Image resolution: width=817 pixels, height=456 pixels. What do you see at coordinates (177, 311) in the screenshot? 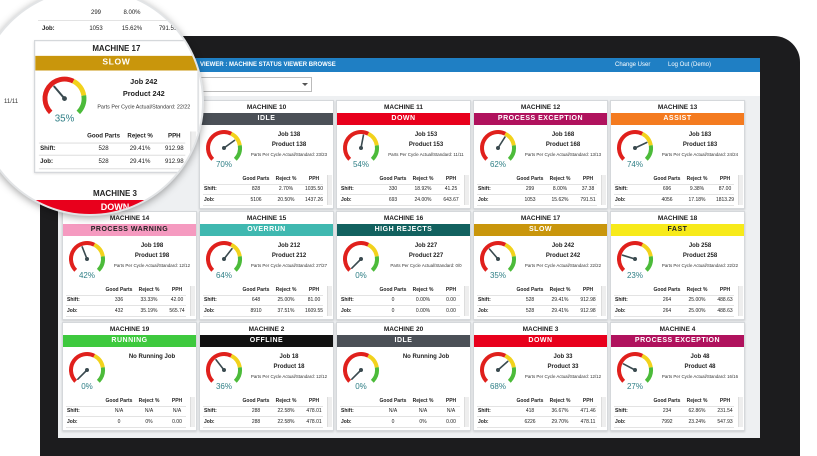
I see `job-row-cell: 565.74` at bounding box center [177, 311].